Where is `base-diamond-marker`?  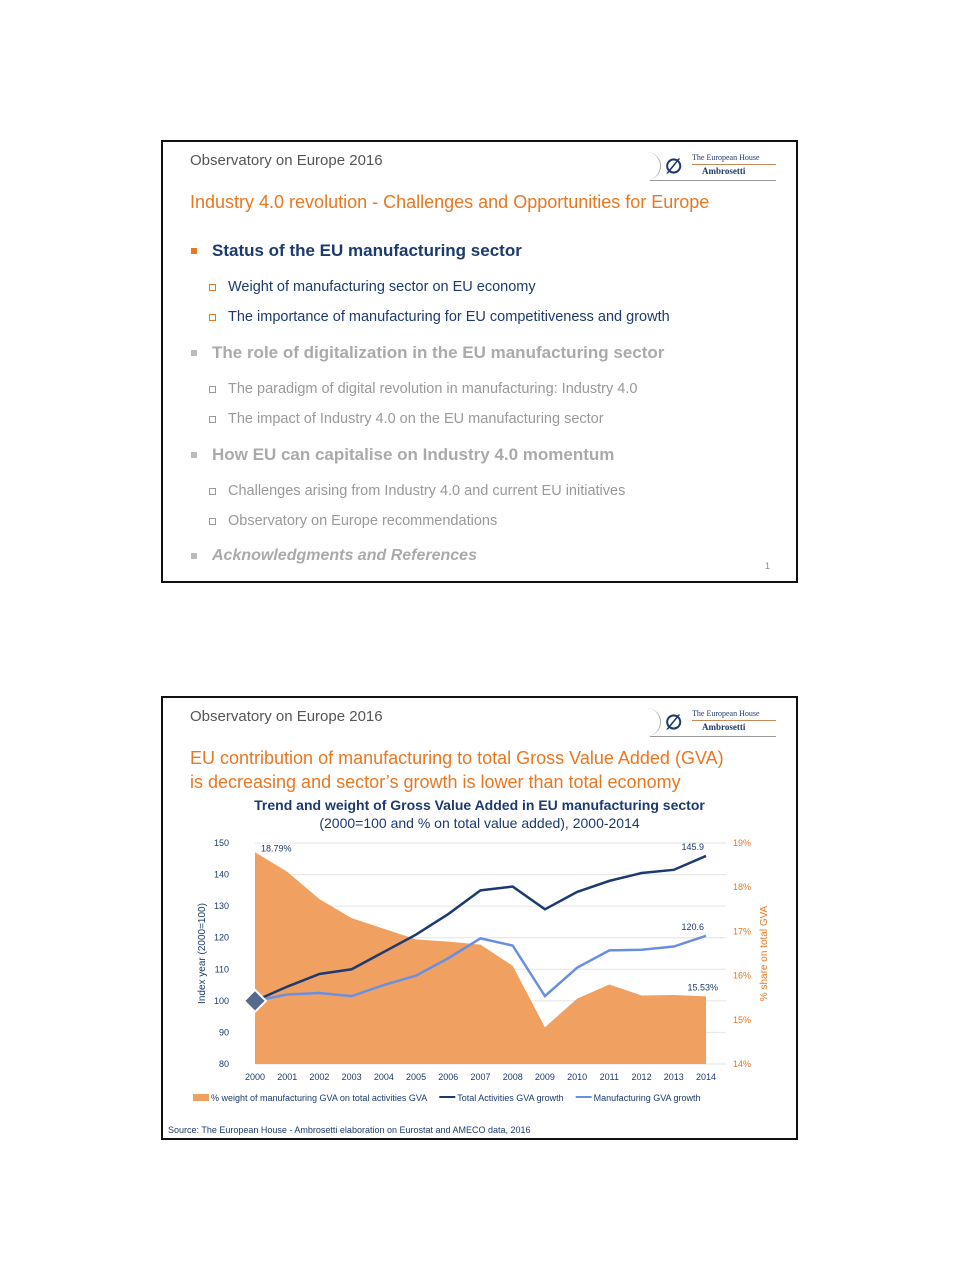
base-diamond-marker is located at coordinates (255, 1001).